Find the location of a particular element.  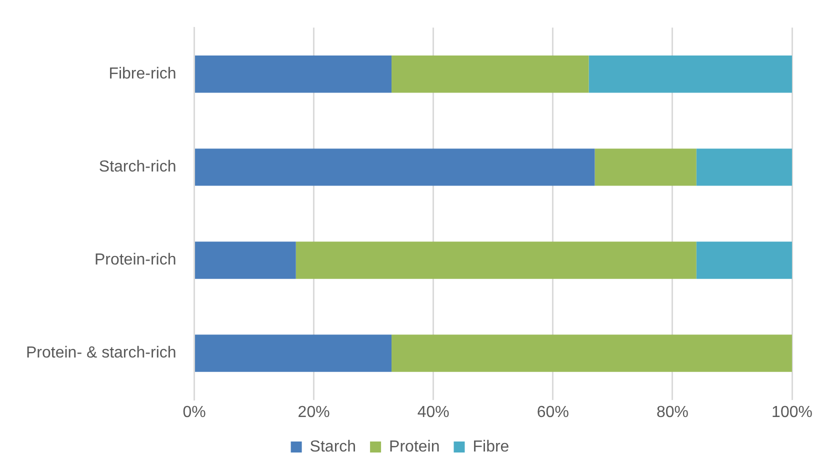

x-tick-label: 20% is located at coordinates (314, 412).